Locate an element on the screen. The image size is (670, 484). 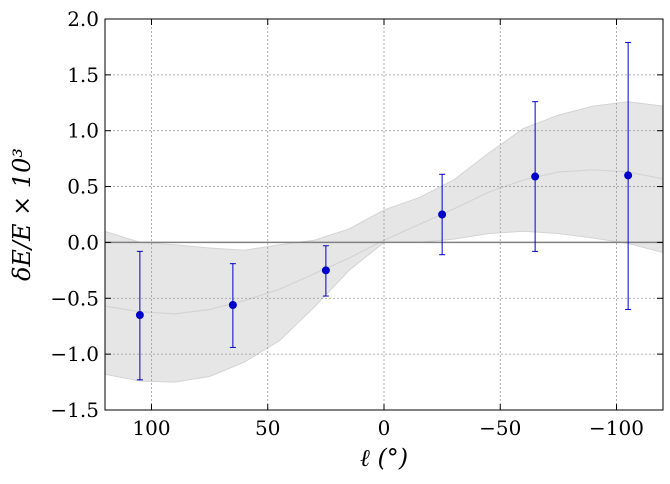
x-tick-label: 0 is located at coordinates (384, 428).